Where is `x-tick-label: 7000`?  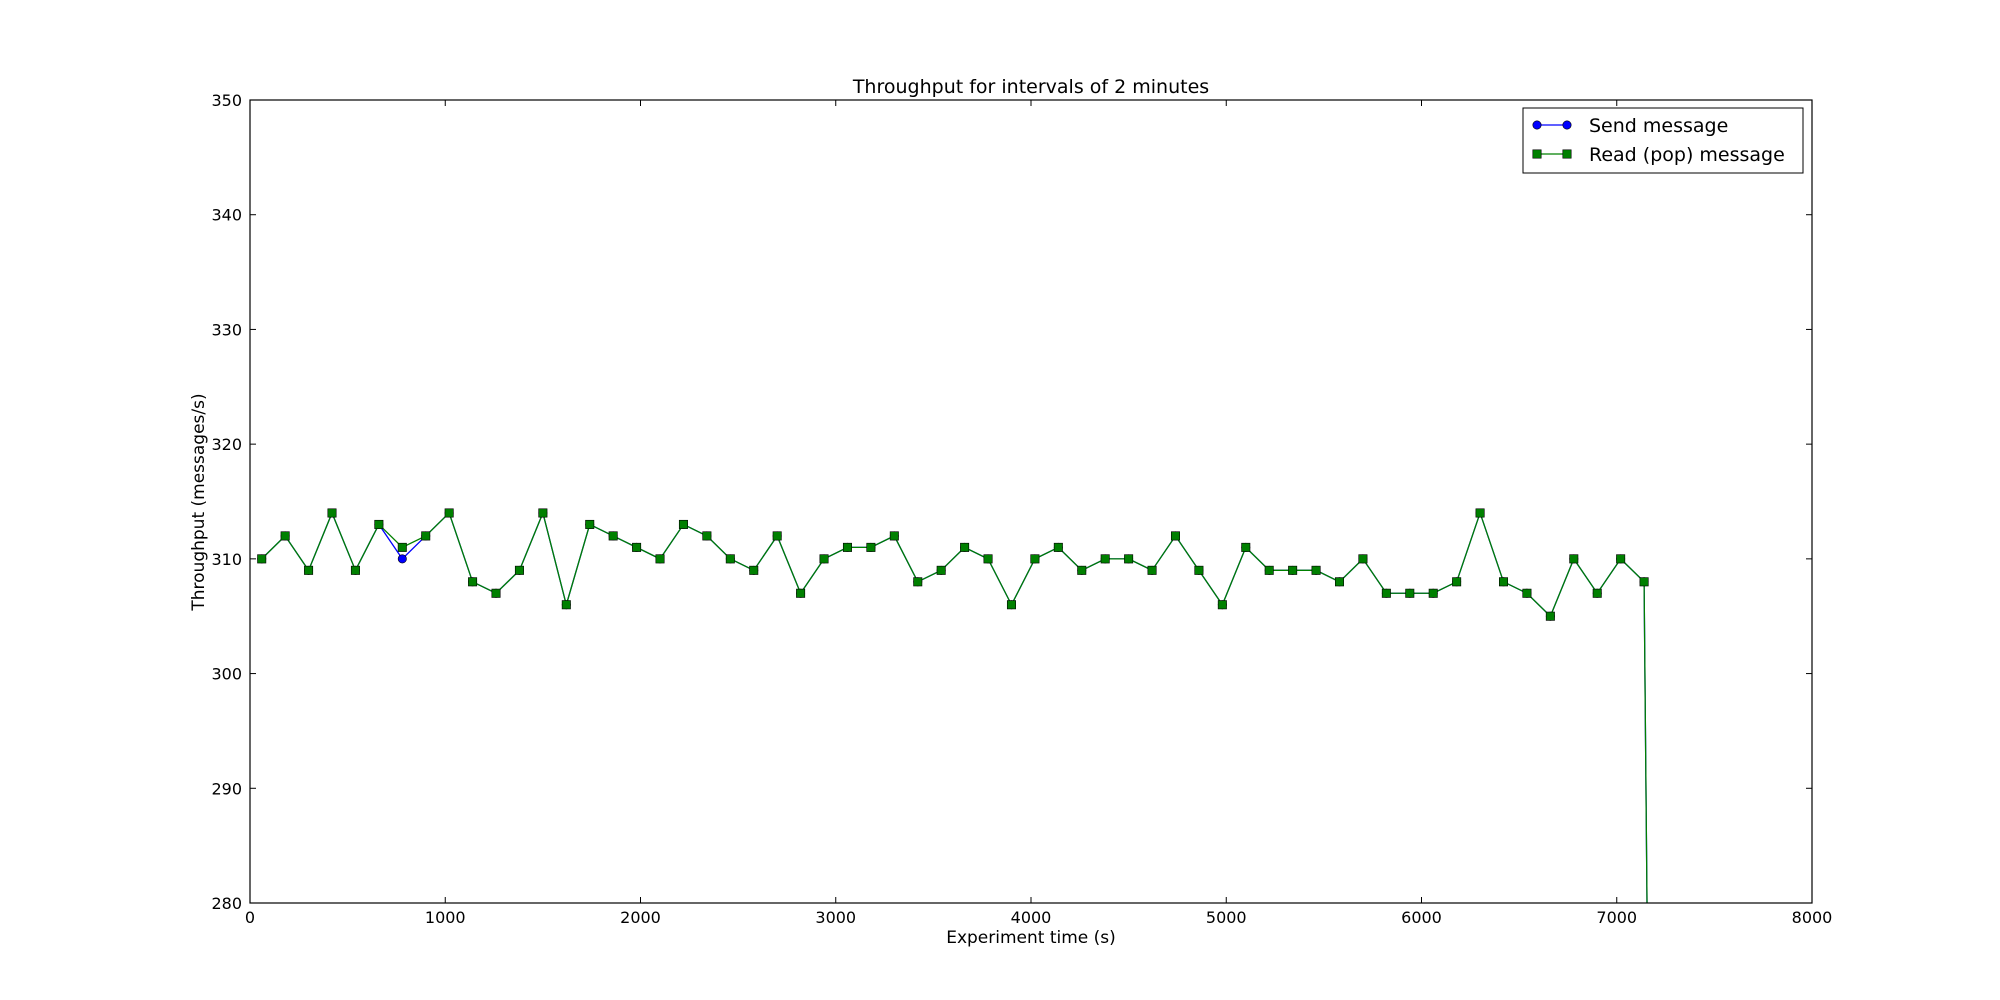
x-tick-label: 7000 is located at coordinates (1616, 917).